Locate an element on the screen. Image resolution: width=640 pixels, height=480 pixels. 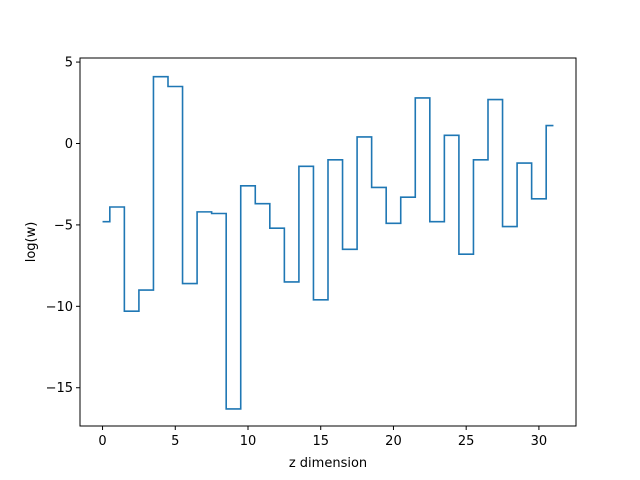
y-tick-label: 5 is located at coordinates (69, 63).